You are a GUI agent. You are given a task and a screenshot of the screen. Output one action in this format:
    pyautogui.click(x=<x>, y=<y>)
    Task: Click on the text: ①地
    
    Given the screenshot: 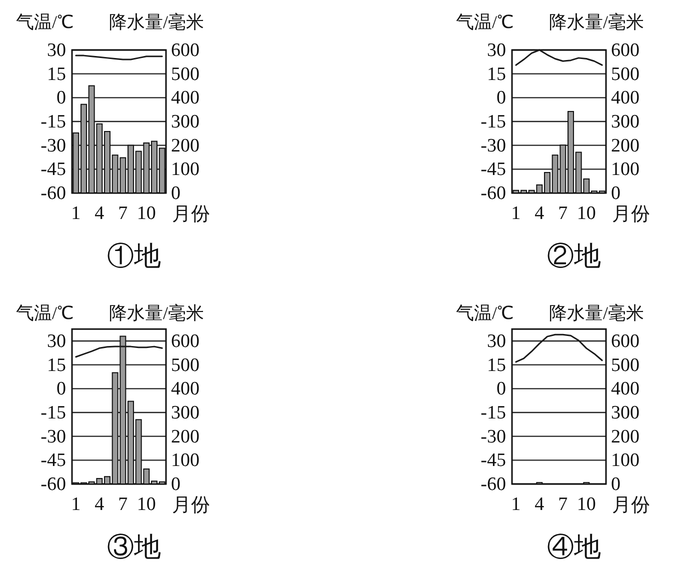 What is the action you would take?
    pyautogui.click(x=134, y=256)
    